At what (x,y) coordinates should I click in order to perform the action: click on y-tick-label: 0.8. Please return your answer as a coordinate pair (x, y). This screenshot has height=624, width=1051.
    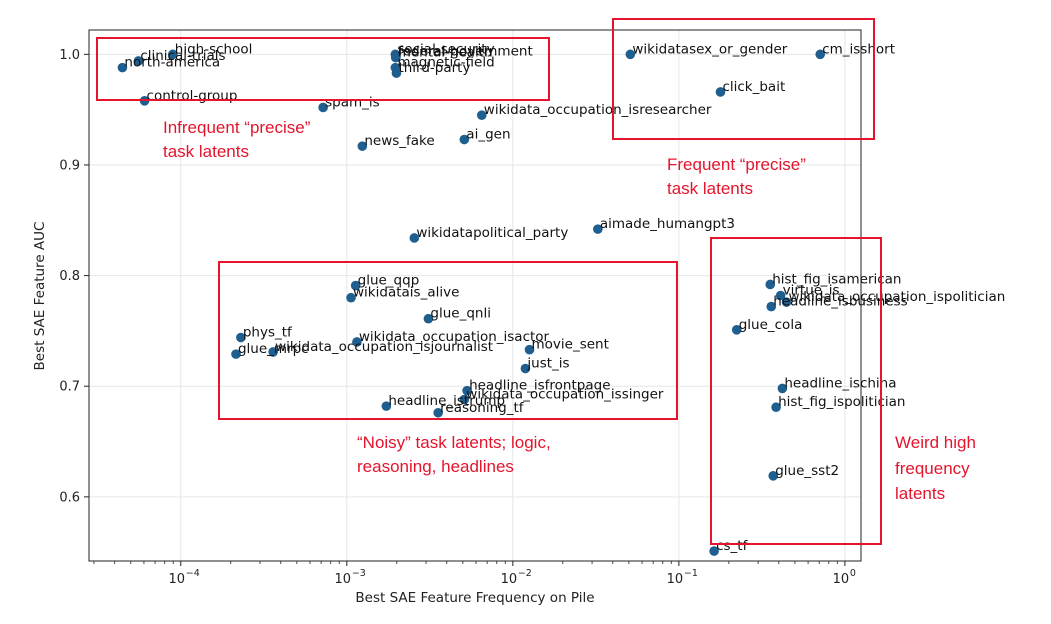
    Looking at the image, I should click on (69, 276).